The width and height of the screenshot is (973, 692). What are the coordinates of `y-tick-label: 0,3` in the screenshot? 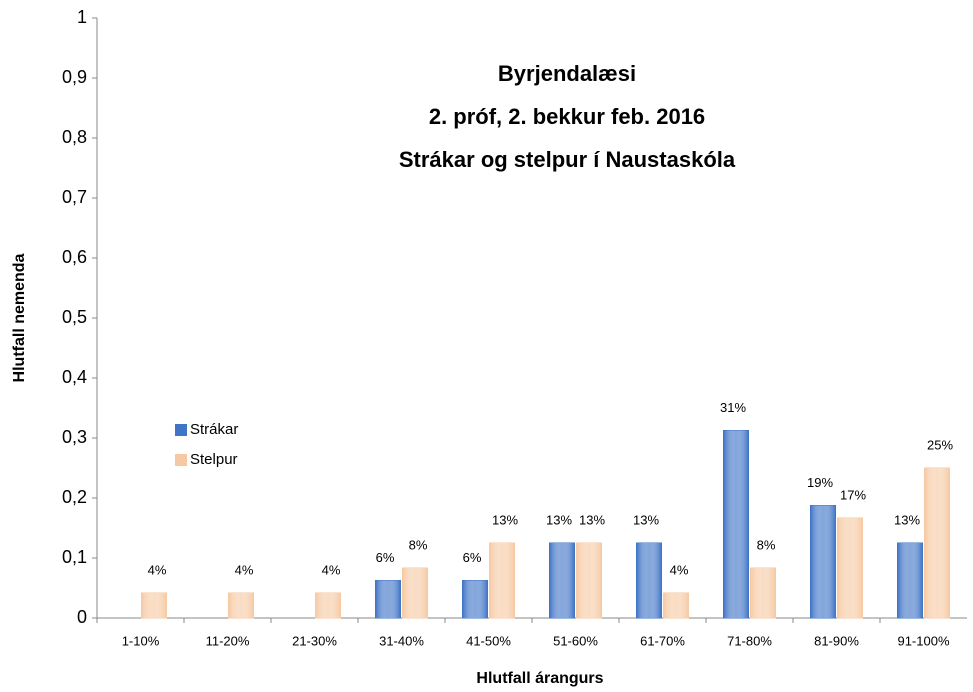 It's located at (74, 437).